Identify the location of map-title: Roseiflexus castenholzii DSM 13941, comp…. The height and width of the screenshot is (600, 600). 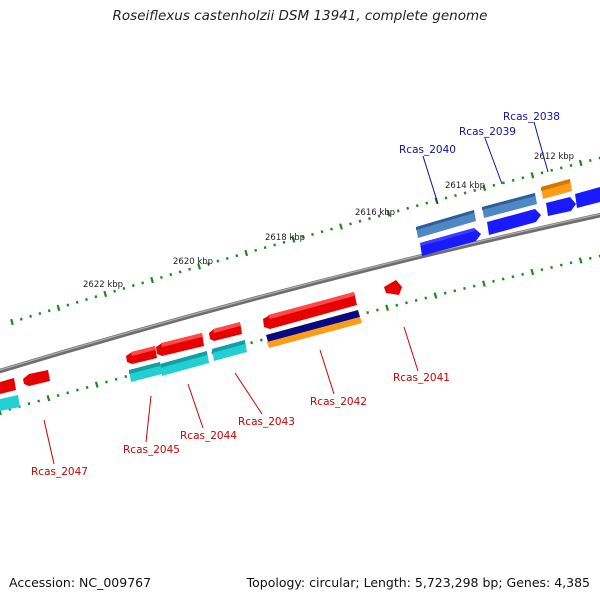
(300, 16).